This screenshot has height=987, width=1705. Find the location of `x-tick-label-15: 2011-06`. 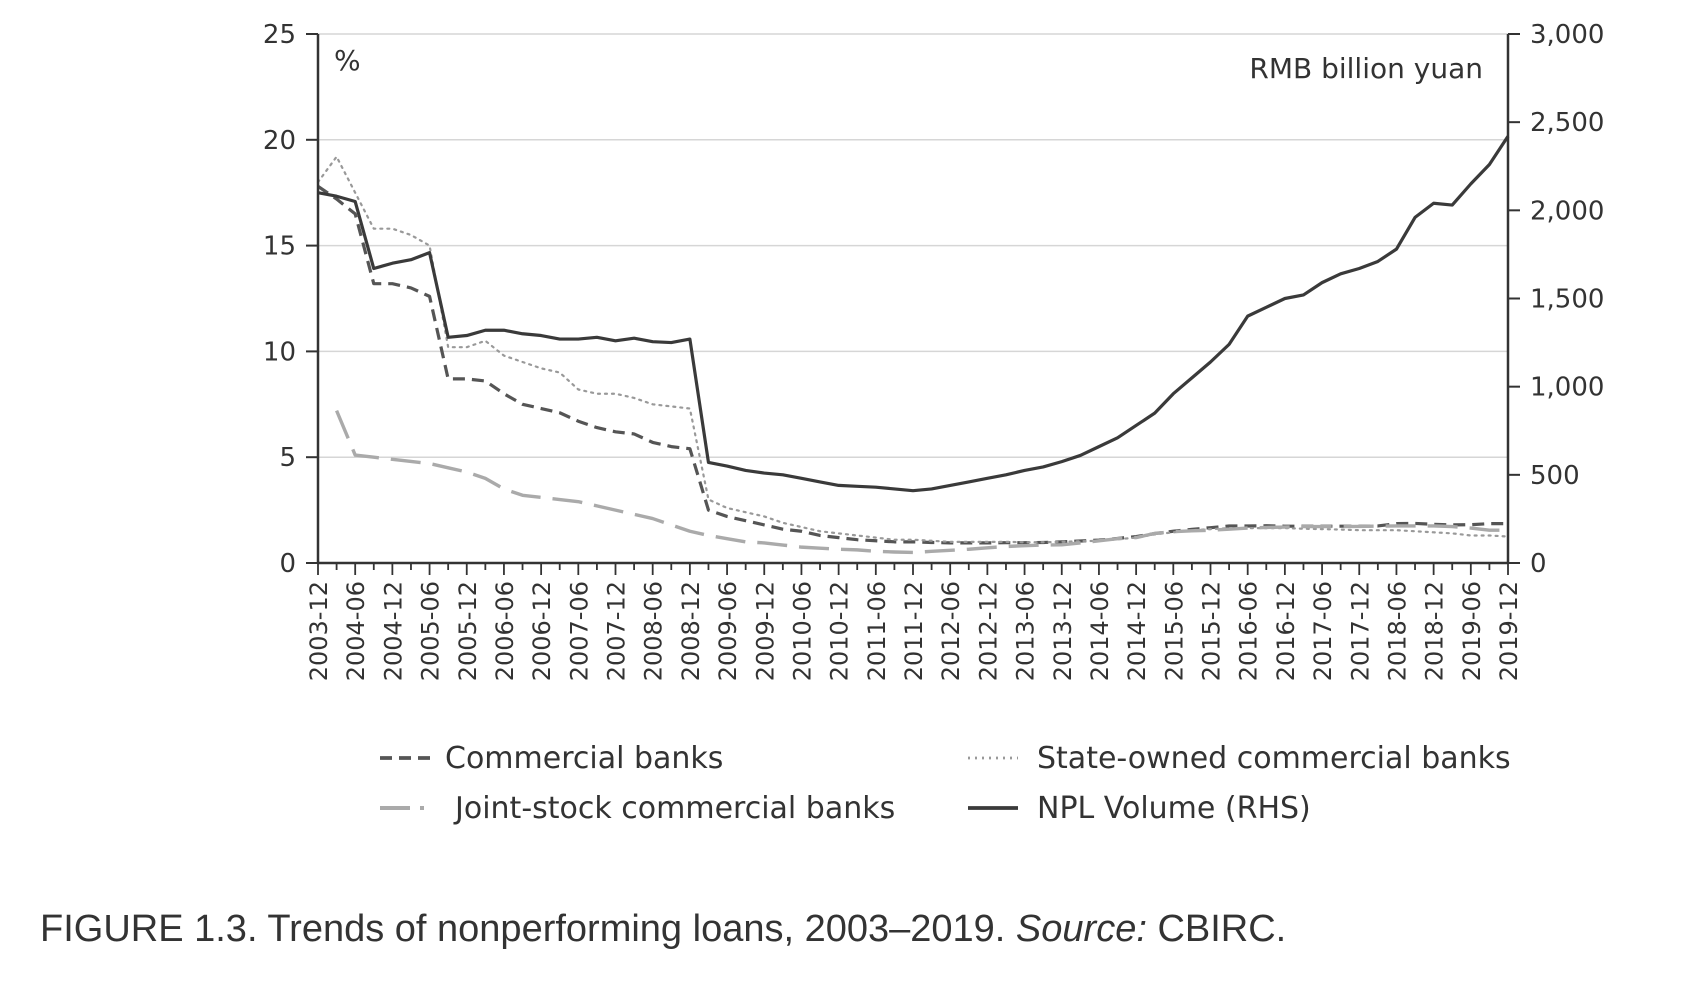

x-tick-label-15: 2011-06 is located at coordinates (877, 631).